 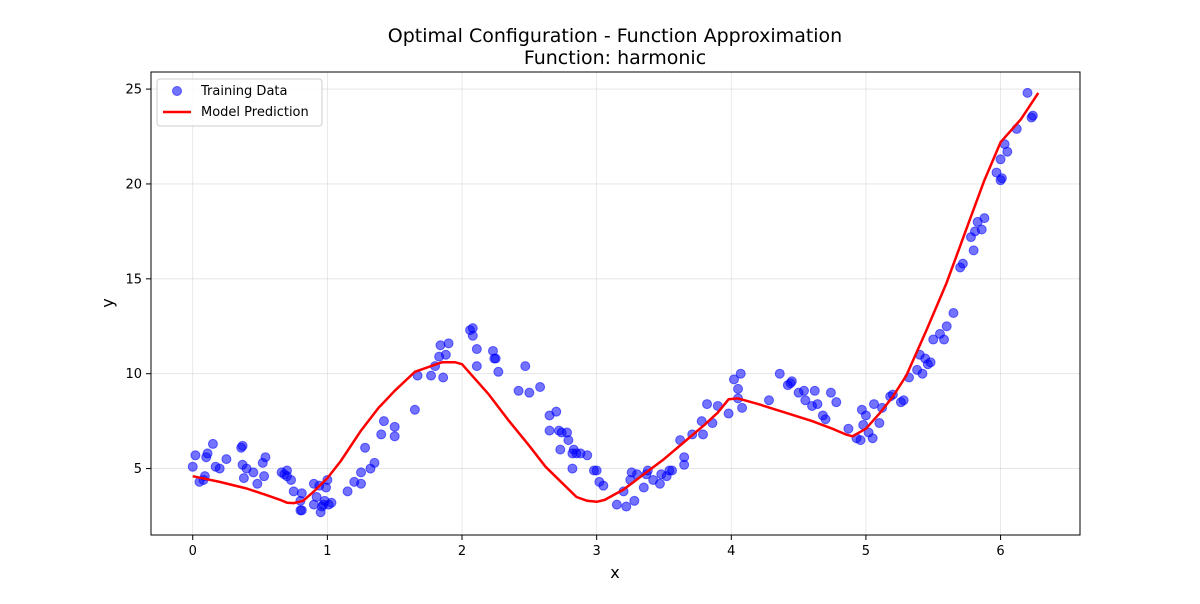 I want to click on y-tick-label: 10, so click(x=133, y=374).